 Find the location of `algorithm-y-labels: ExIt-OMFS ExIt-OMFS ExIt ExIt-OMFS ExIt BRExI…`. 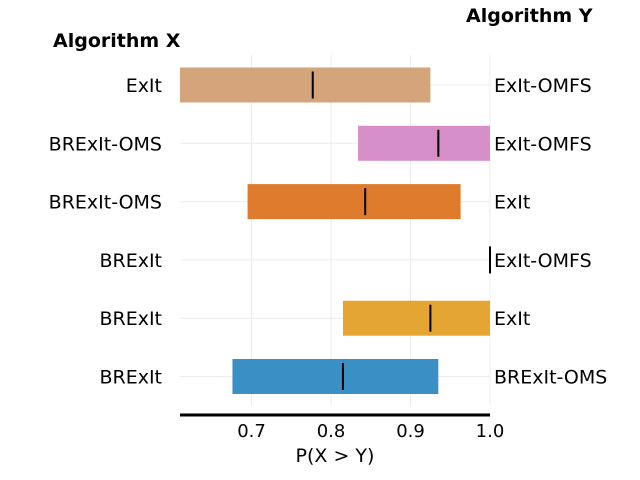

algorithm-y-labels: ExIt-OMFS ExIt-OMFS ExIt ExIt-OMFS ExIt BRExI… is located at coordinates (550, 232).